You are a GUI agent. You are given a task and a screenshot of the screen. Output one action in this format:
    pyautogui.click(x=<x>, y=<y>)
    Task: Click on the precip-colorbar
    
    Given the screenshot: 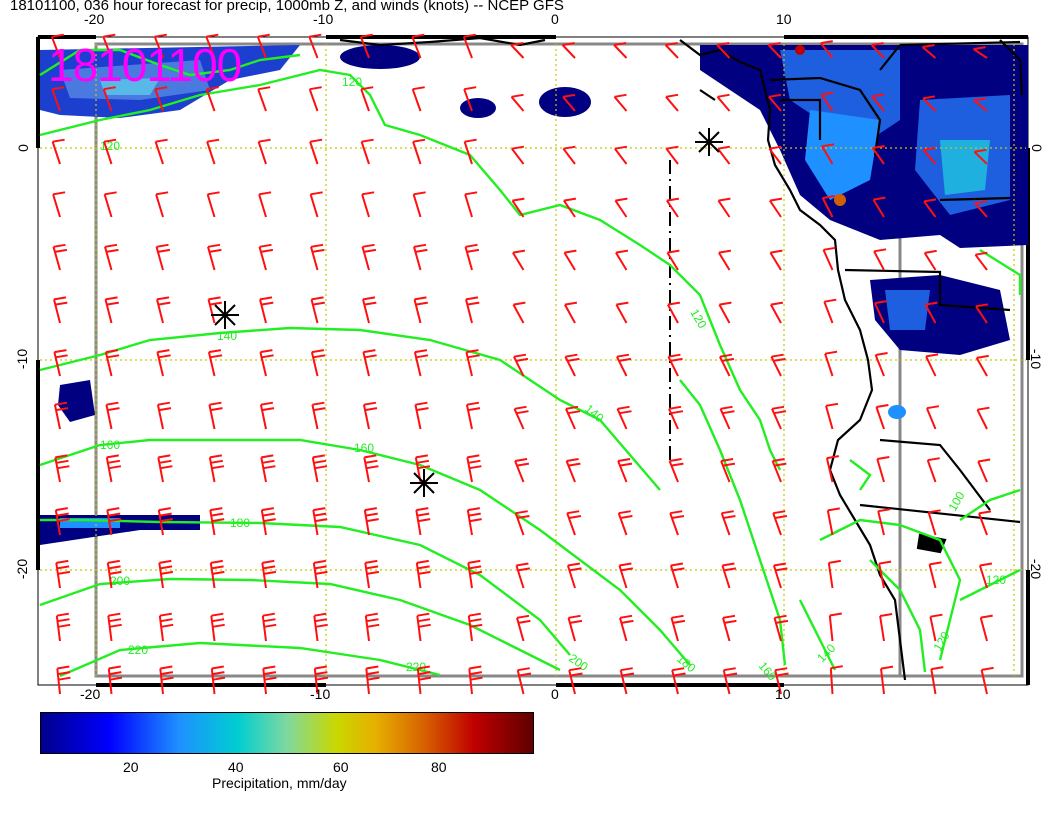 What is the action you would take?
    pyautogui.click(x=287, y=733)
    